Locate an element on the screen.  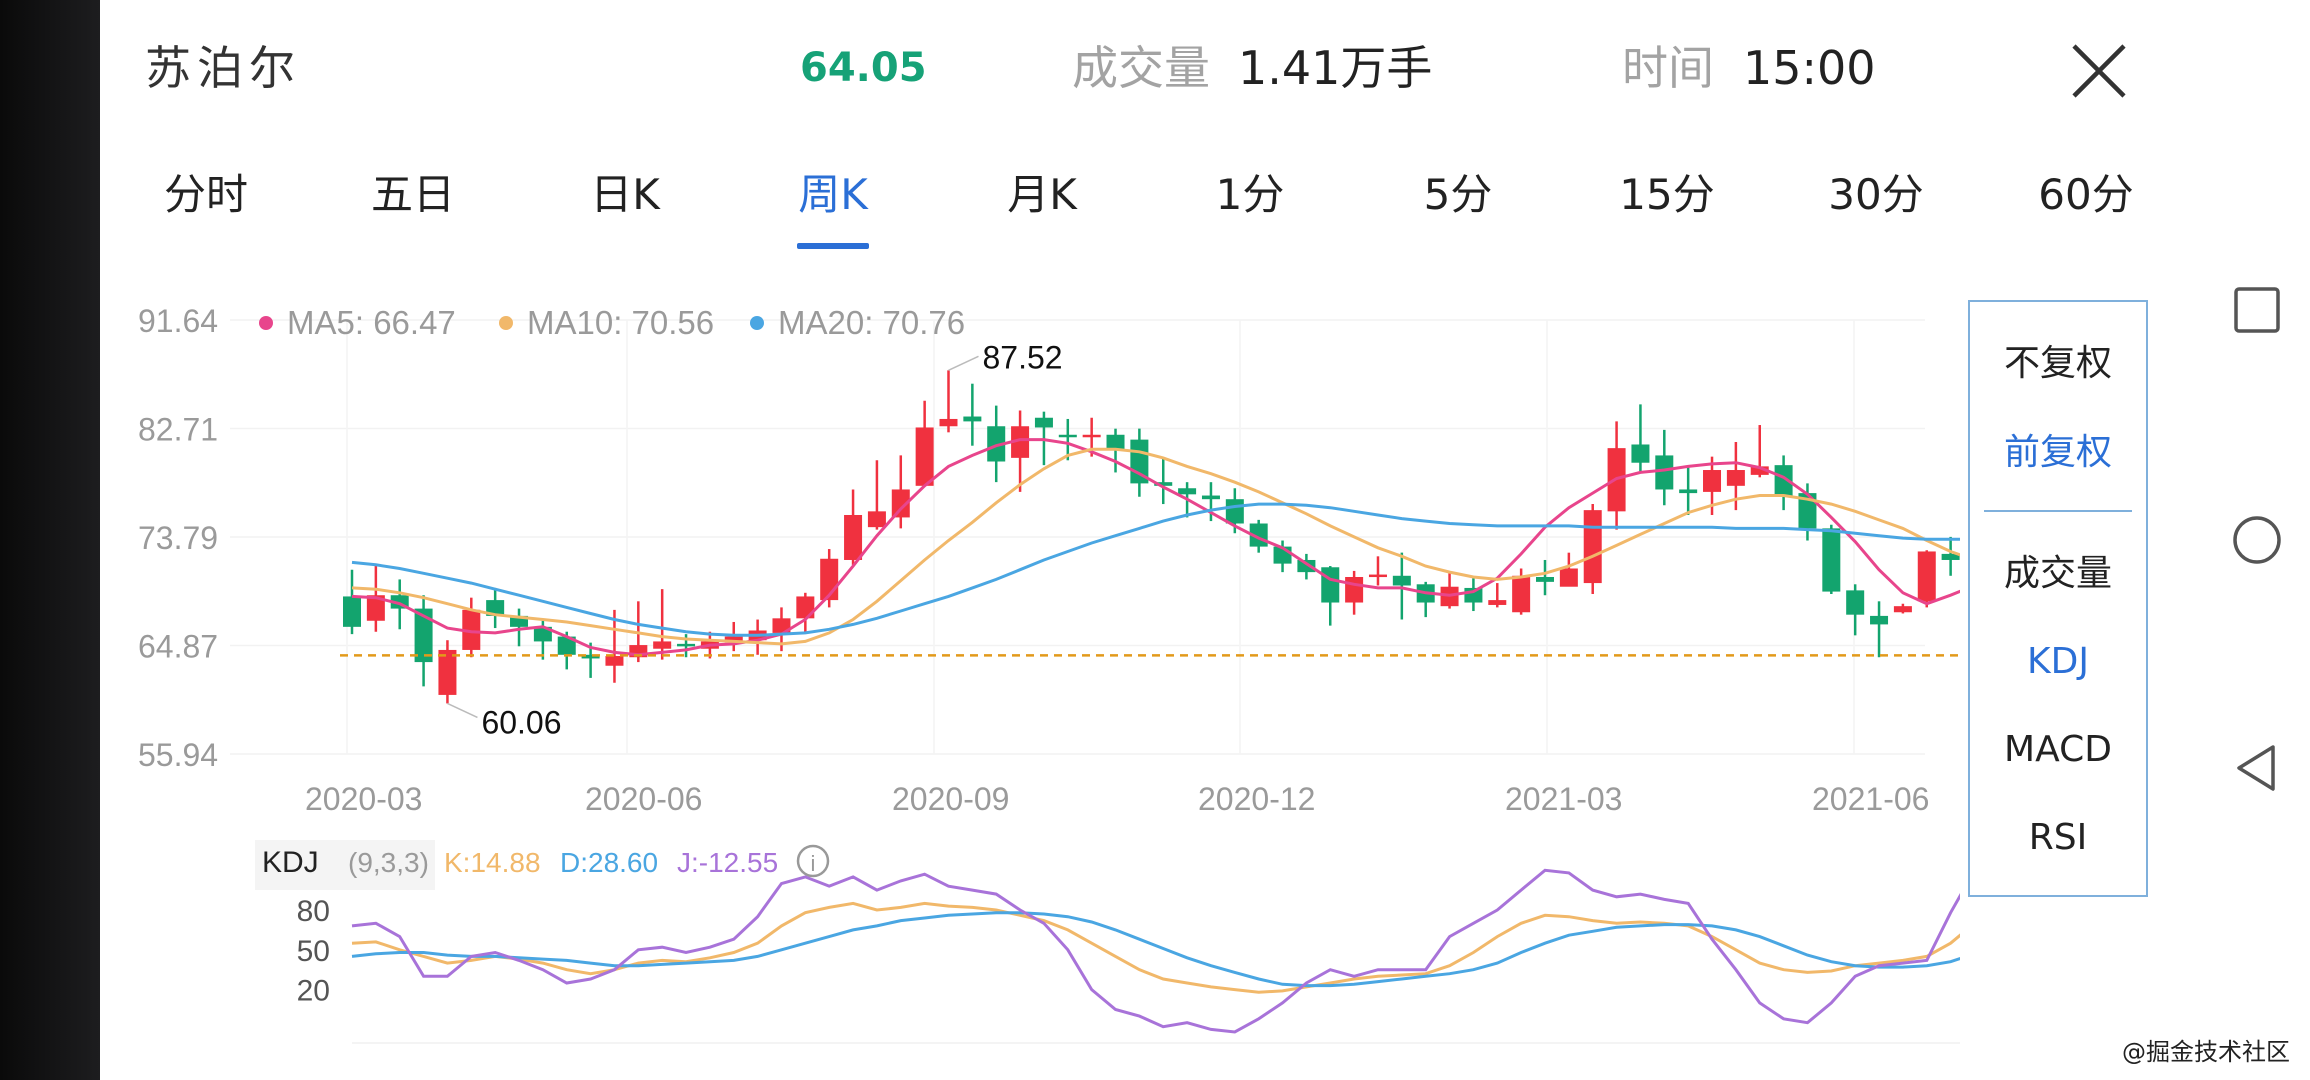
tab-monthly-k: 月K is located at coordinates (1042, 194).